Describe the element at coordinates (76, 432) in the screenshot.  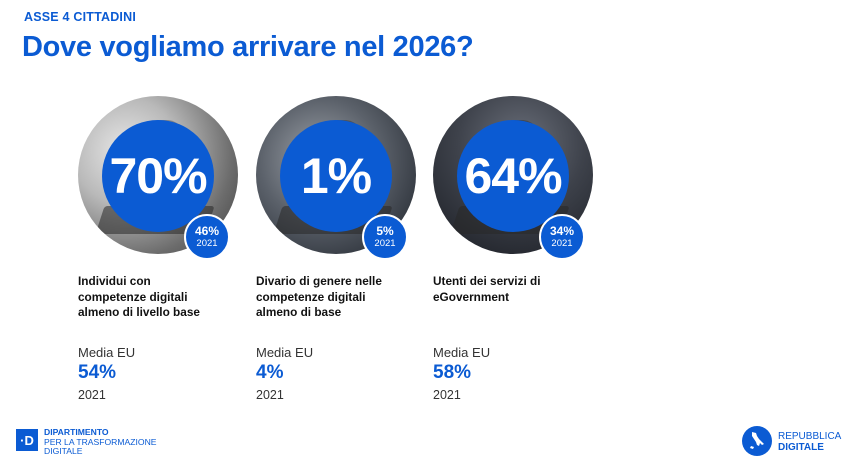
I see `department-line: DIPARTIMENTO` at that location.